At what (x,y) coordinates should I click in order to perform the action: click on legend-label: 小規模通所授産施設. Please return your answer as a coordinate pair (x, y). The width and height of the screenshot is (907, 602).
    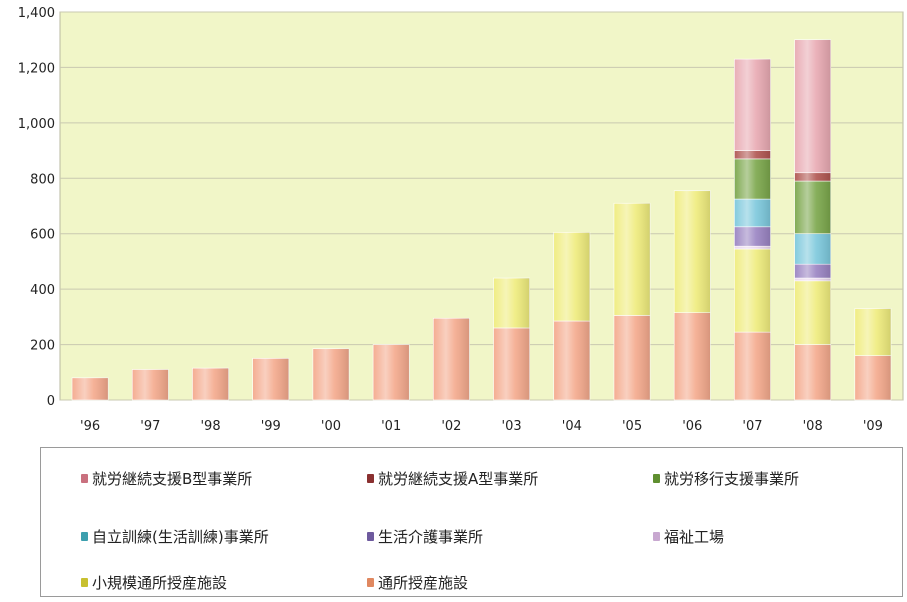
    Looking at the image, I should click on (160, 583).